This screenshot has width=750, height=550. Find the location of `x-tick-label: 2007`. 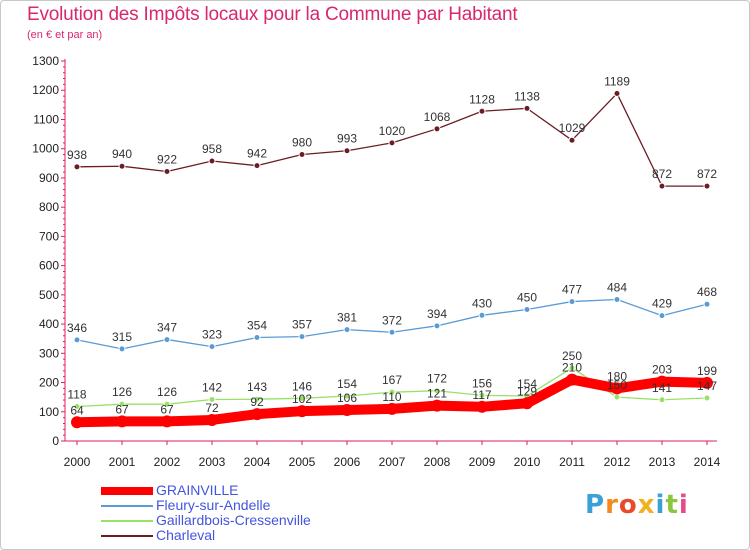

x-tick-label: 2007 is located at coordinates (392, 462).